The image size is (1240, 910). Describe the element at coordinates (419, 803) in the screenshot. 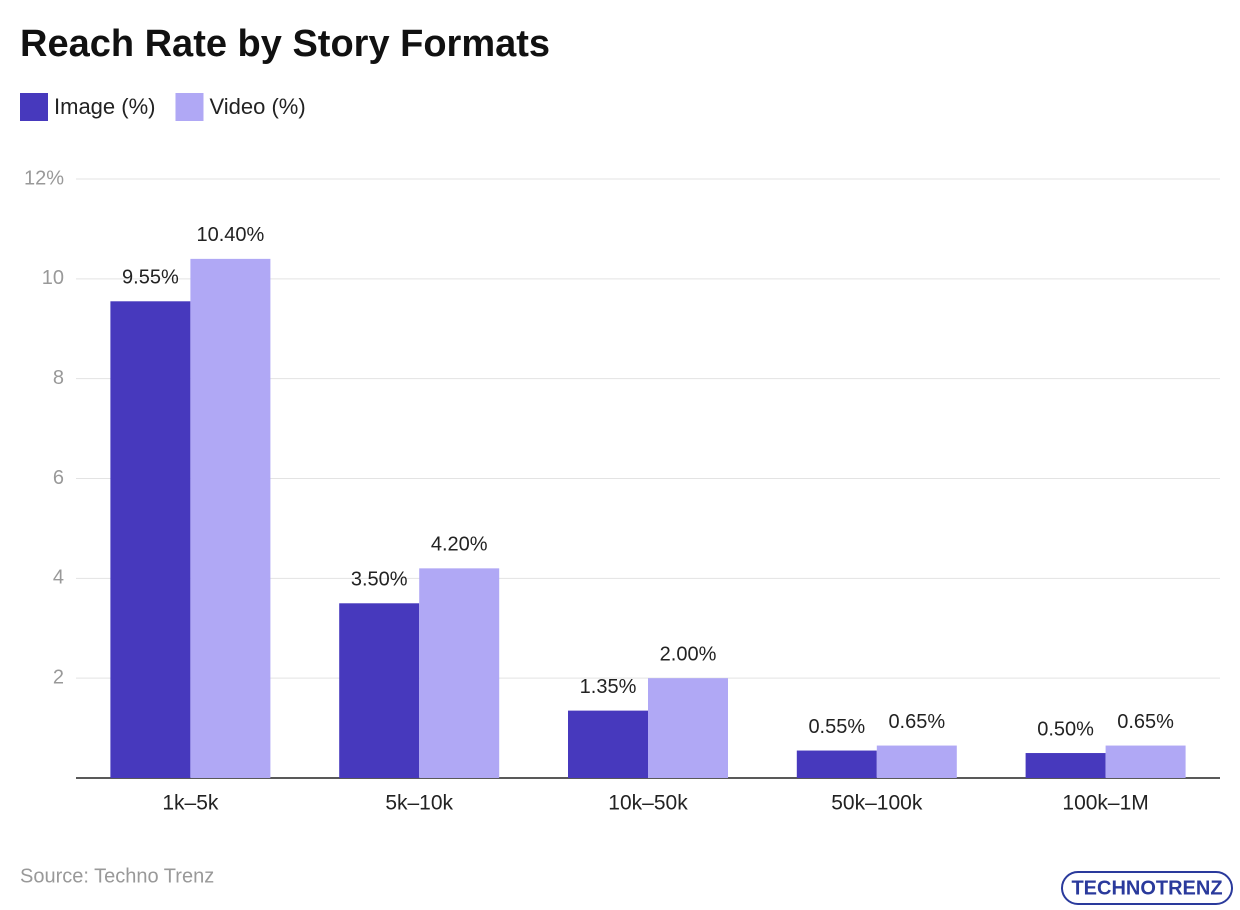

I see `x-tick-label: 5k–10k` at that location.